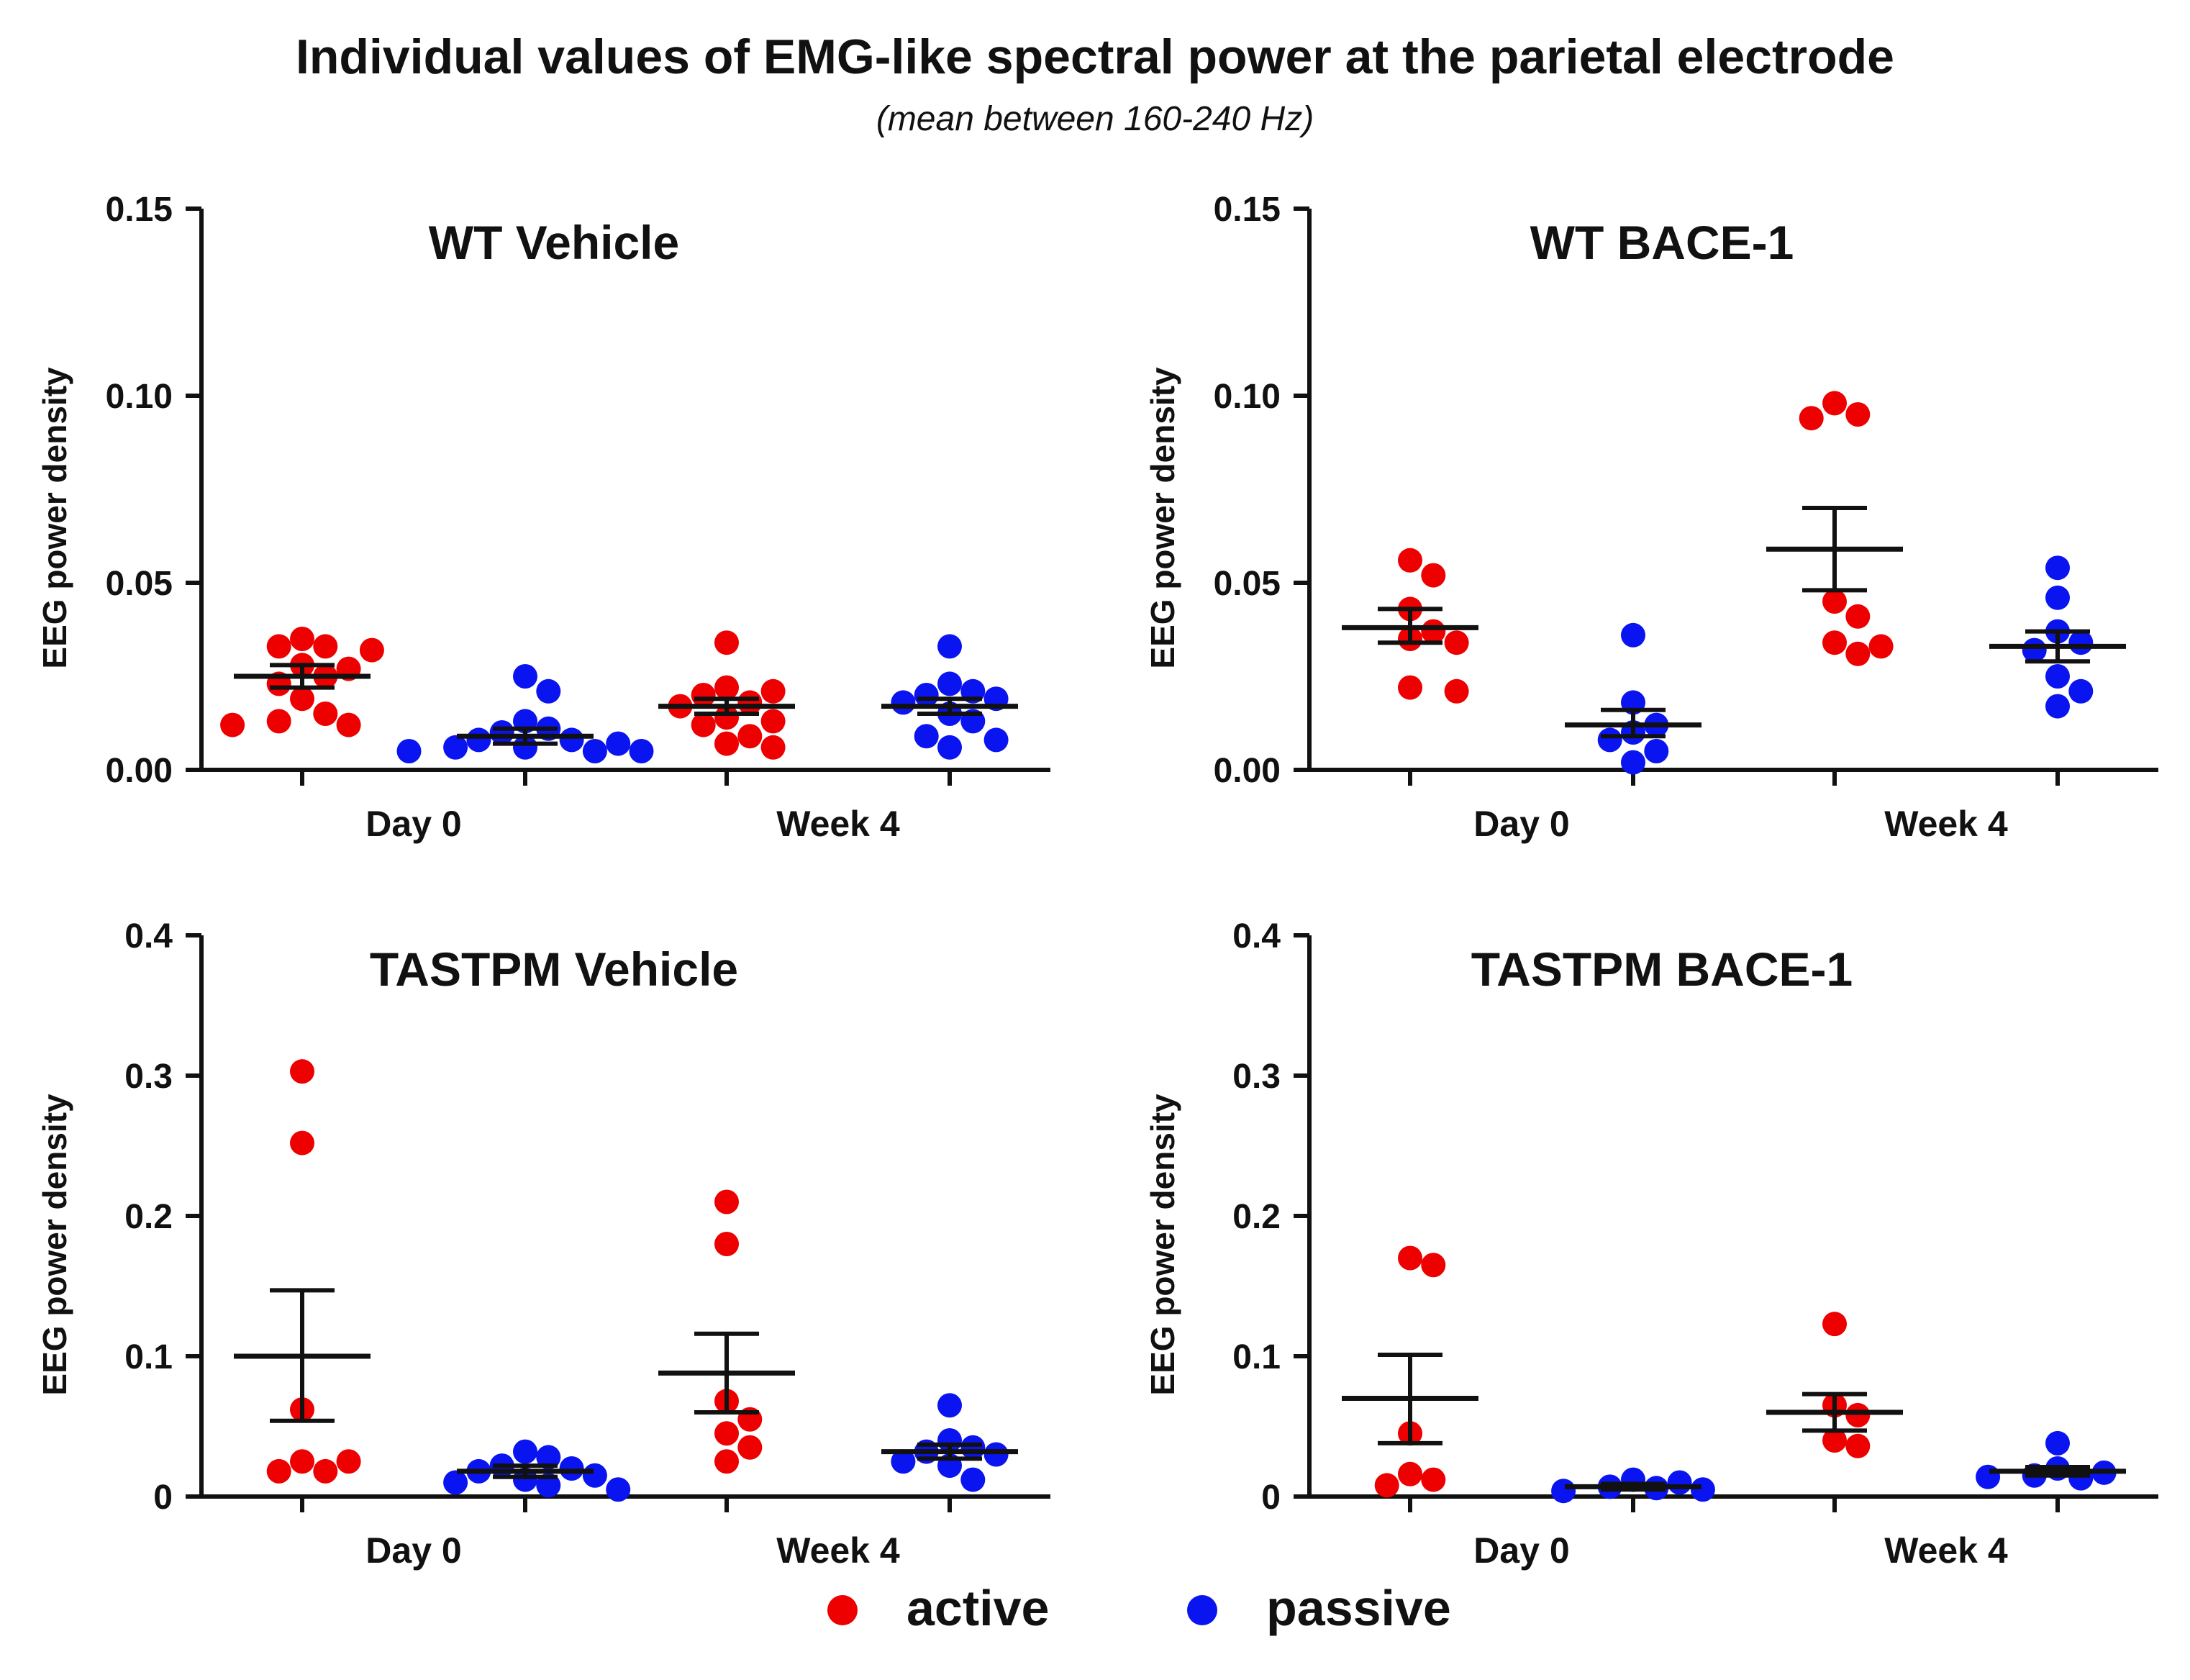  I want to click on chart-title: TASTPM BACE-1, so click(1662, 969).